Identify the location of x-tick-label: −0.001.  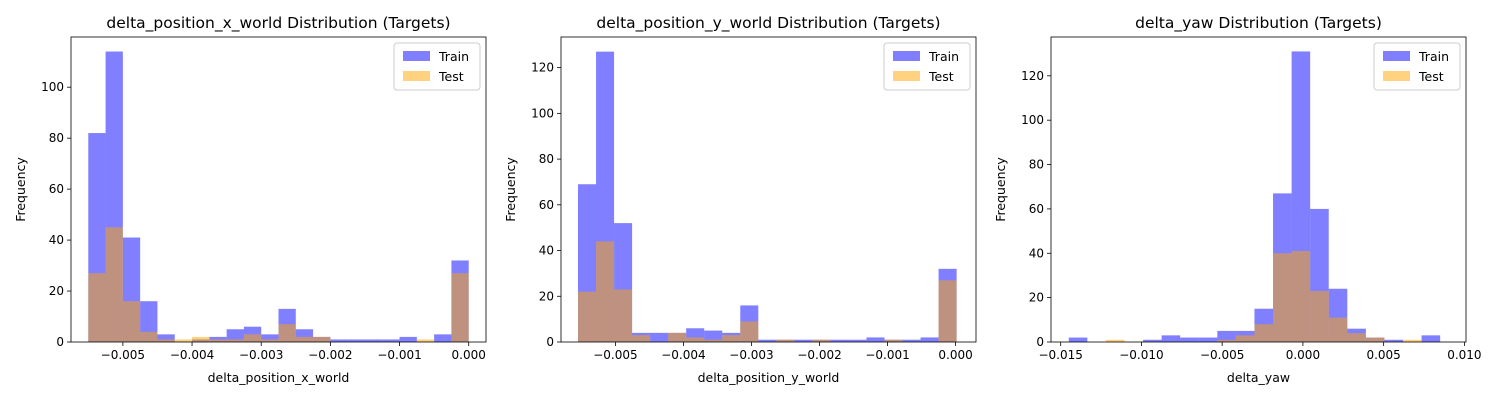
(399, 355).